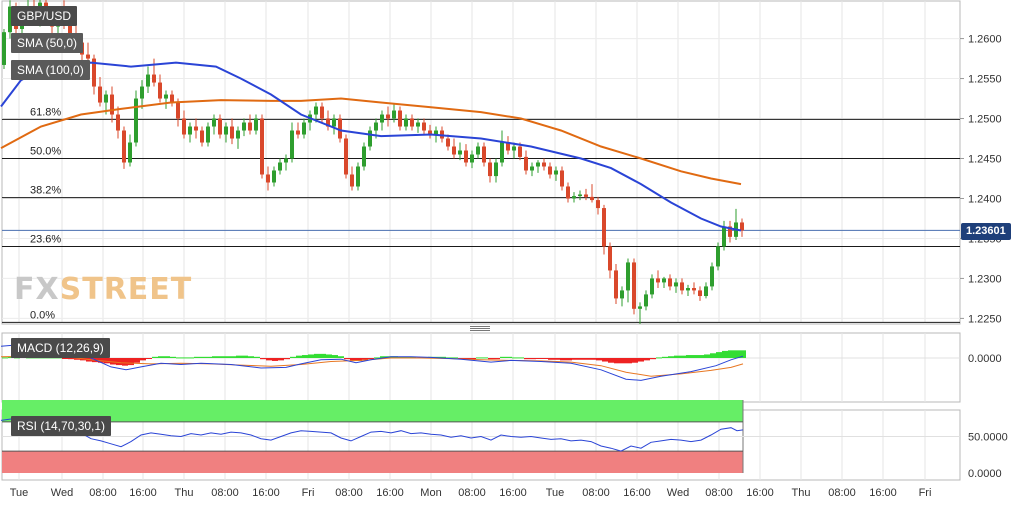 This screenshot has width=1032, height=505. Describe the element at coordinates (985, 319) in the screenshot. I see `price-y-tick-label: 1.2250` at that location.